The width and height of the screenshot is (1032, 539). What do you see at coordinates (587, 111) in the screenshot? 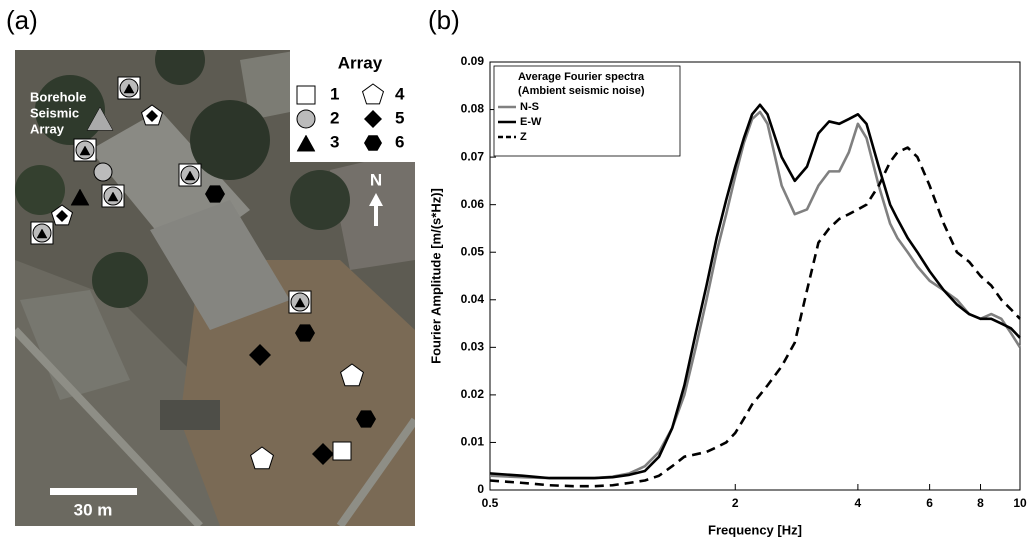
I see `legend-box` at bounding box center [587, 111].